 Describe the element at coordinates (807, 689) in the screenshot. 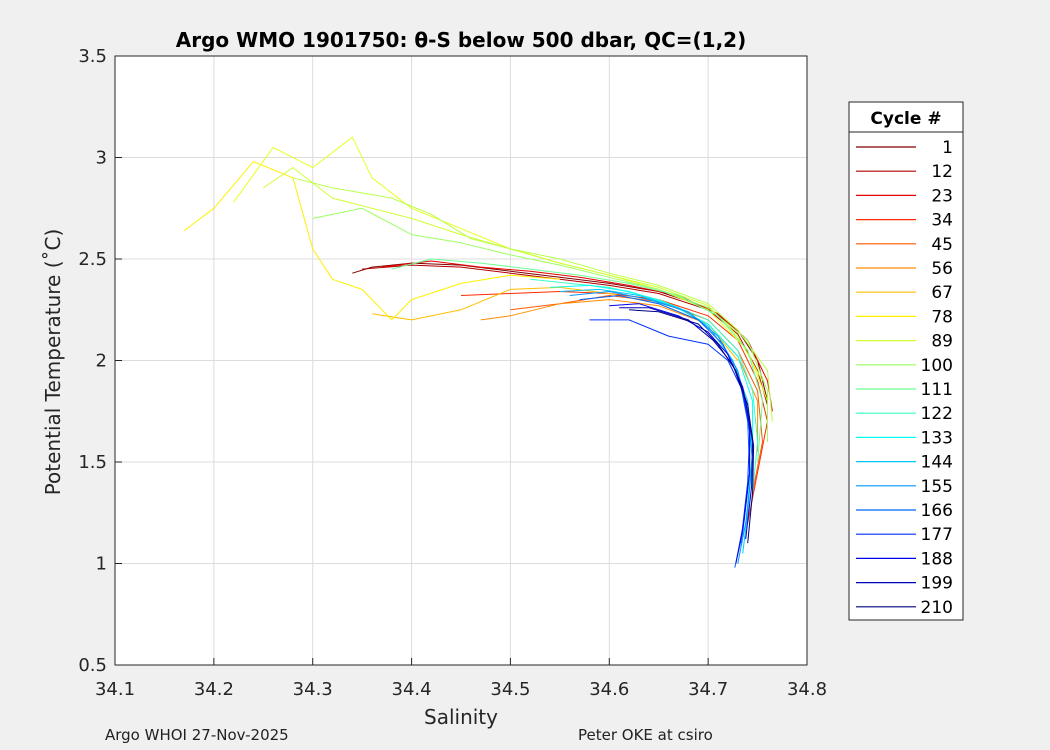

I see `x-tick-label: 34.8` at that location.